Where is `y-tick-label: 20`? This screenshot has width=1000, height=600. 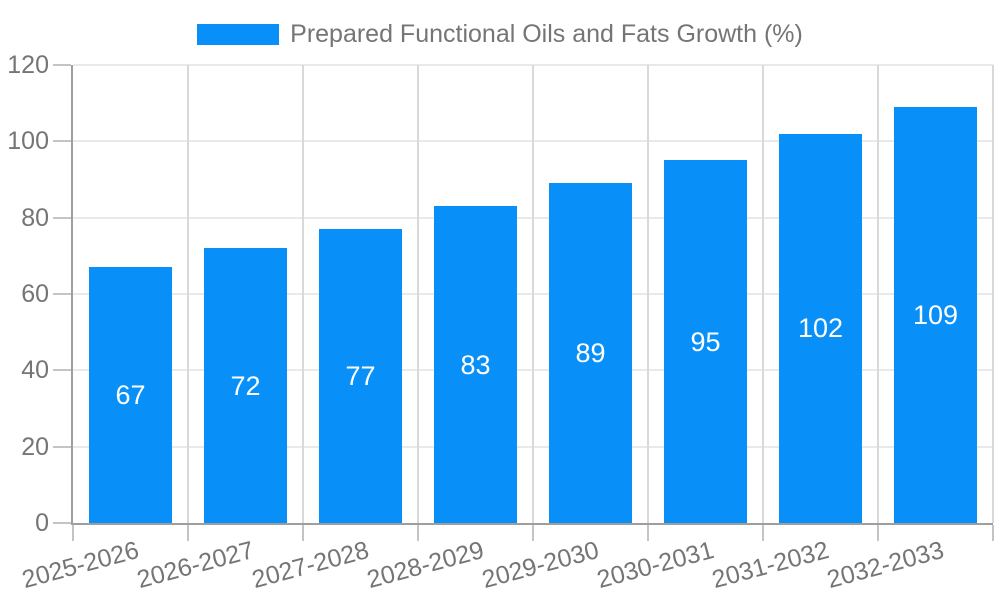 y-tick-label: 20 is located at coordinates (35, 446).